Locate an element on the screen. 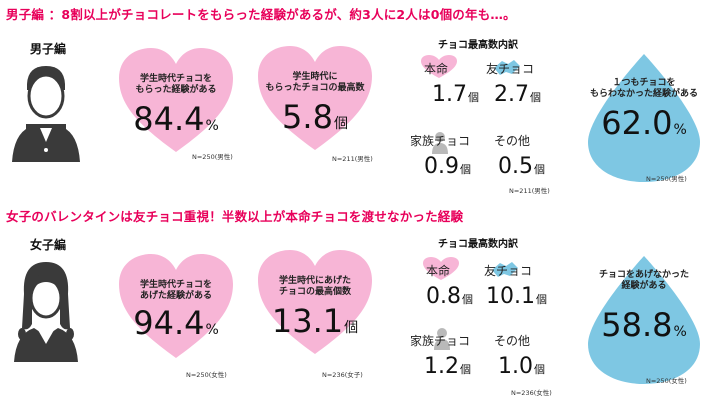 The height and width of the screenshot is (403, 715). breakdown-value: 2.7個 is located at coordinates (517, 94).